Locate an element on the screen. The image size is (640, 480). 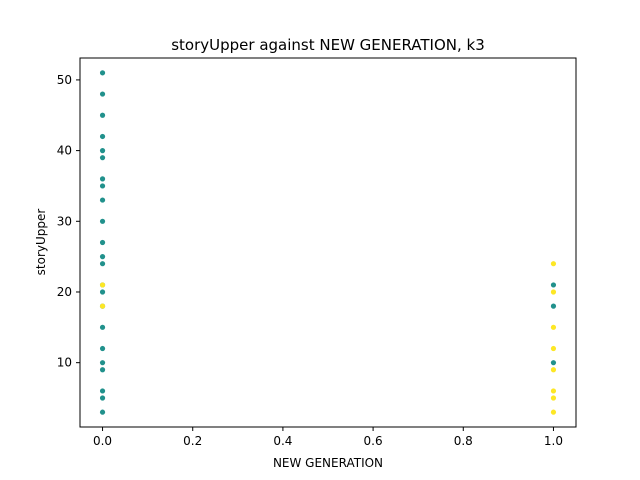
y-tick-label: 40 is located at coordinates (64, 151).